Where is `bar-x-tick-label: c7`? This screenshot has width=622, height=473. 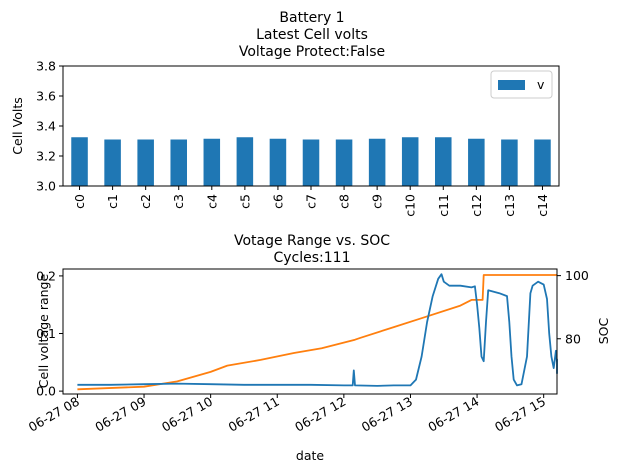
bar-x-tick-label: c7 is located at coordinates (311, 201).